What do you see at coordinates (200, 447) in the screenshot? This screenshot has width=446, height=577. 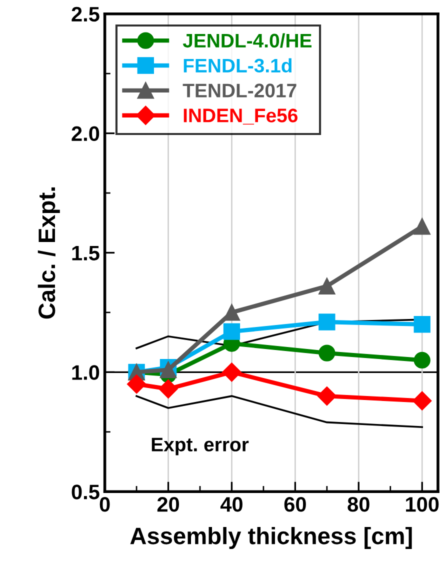 I see `annotation: Expt. error` at bounding box center [200, 447].